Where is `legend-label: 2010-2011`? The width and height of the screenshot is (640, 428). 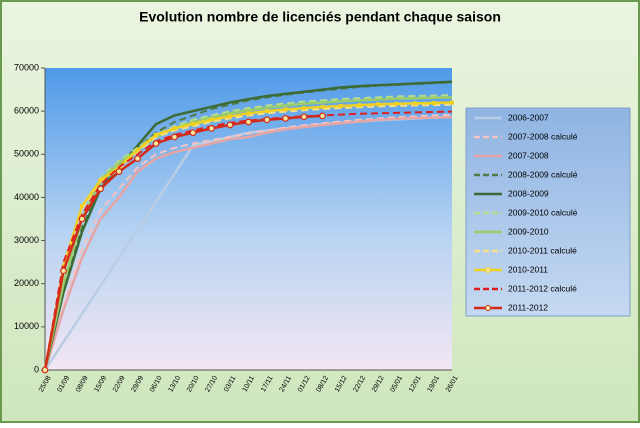
legend-label: 2010-2011 is located at coordinates (528, 269).